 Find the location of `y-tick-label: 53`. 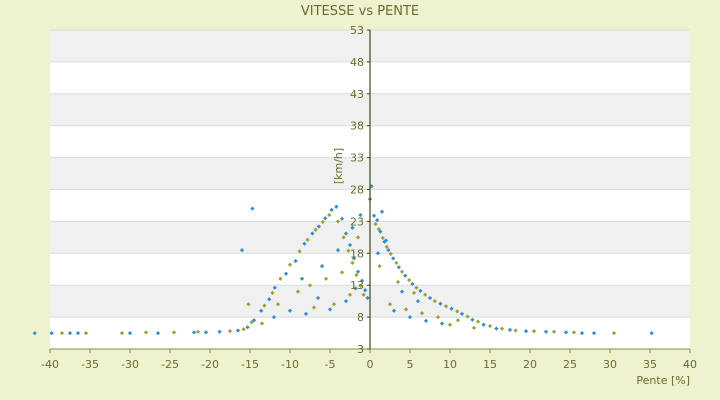

y-tick-label: 53 is located at coordinates (357, 30).